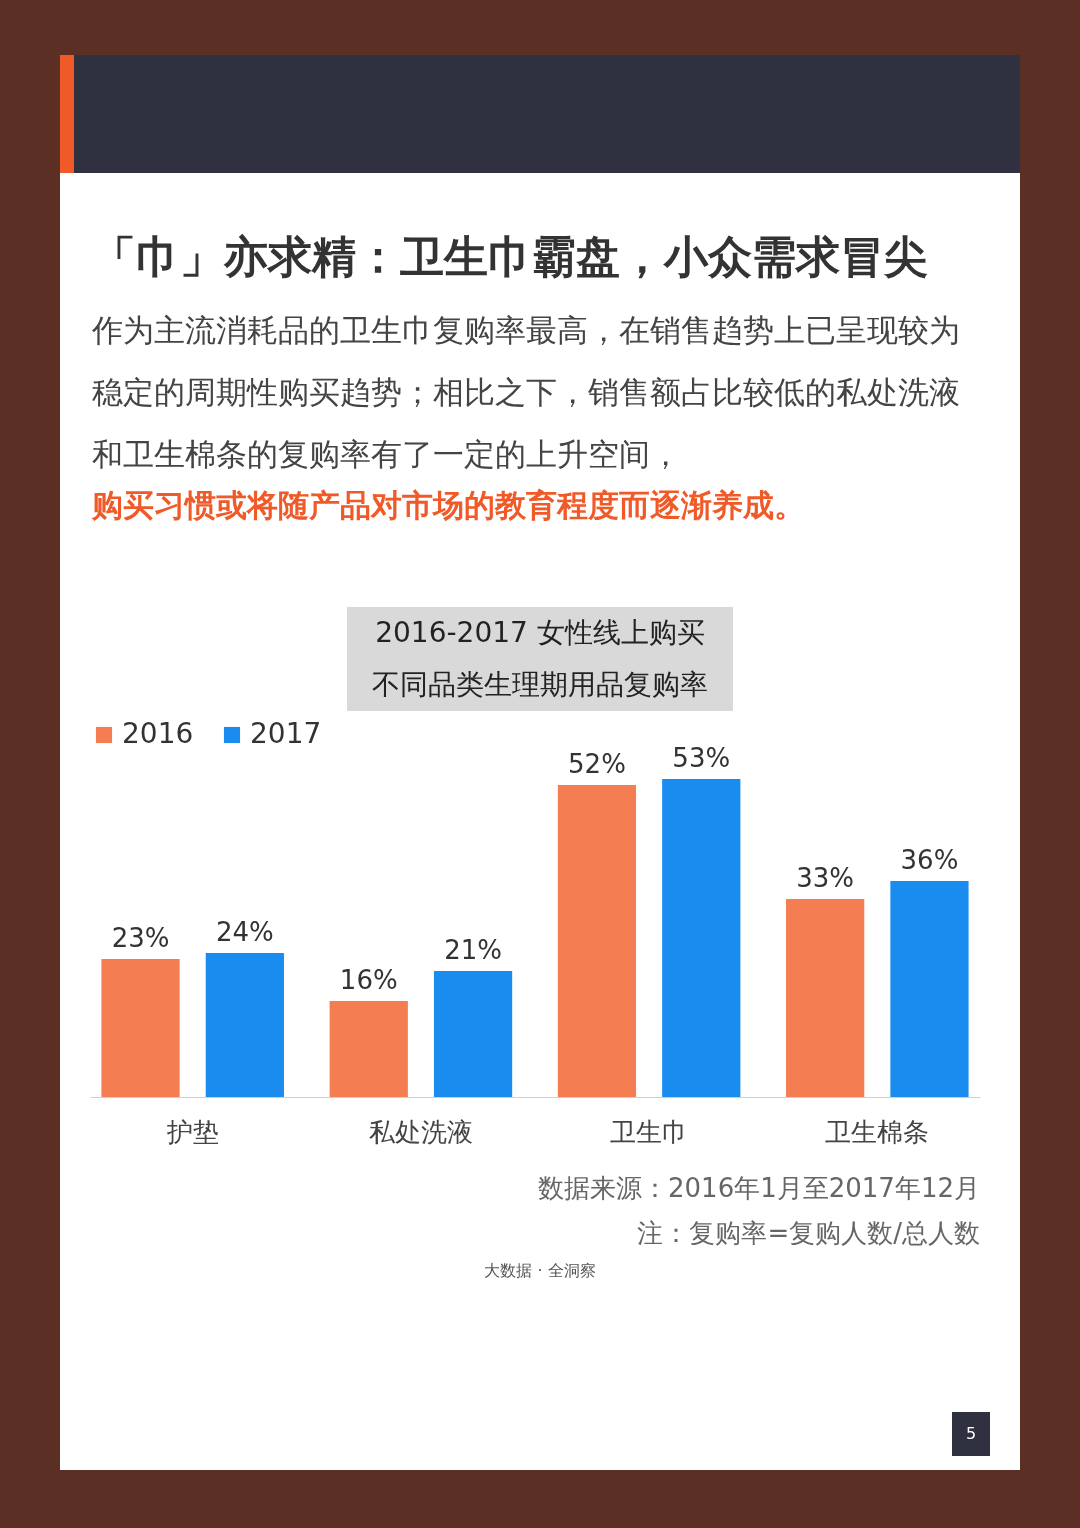 The image size is (1080, 1528). I want to click on legend-label: 2016, so click(158, 733).